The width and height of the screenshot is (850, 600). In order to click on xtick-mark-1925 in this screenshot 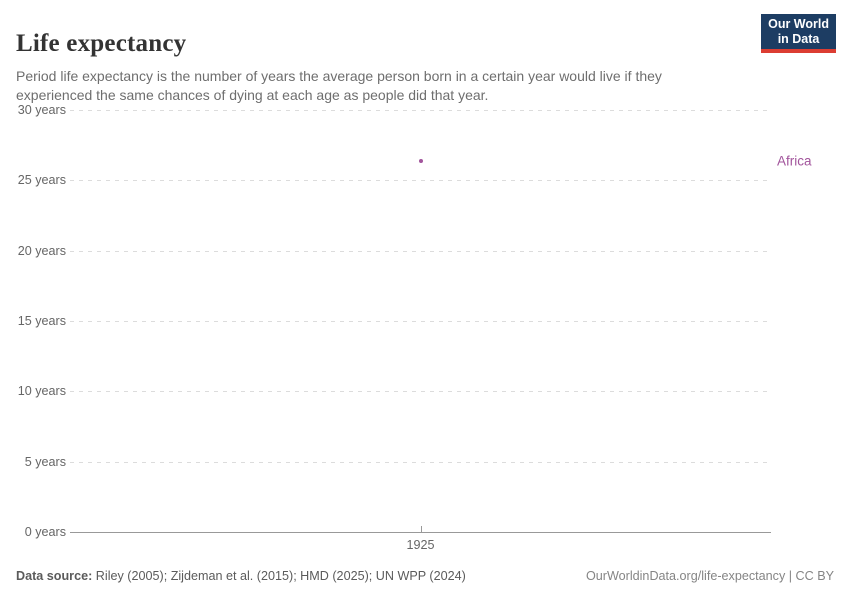, I will do `click(421, 529)`.